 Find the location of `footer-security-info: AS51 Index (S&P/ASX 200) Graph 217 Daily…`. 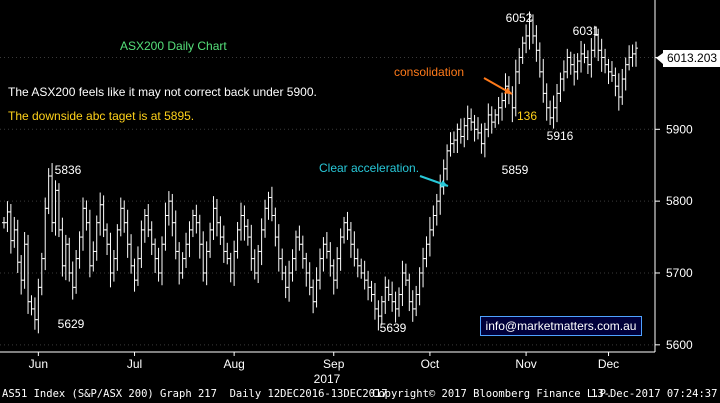

footer-security-info: AS51 Index (S&P/ASX 200) Graph 217 Daily… is located at coordinates (195, 394).